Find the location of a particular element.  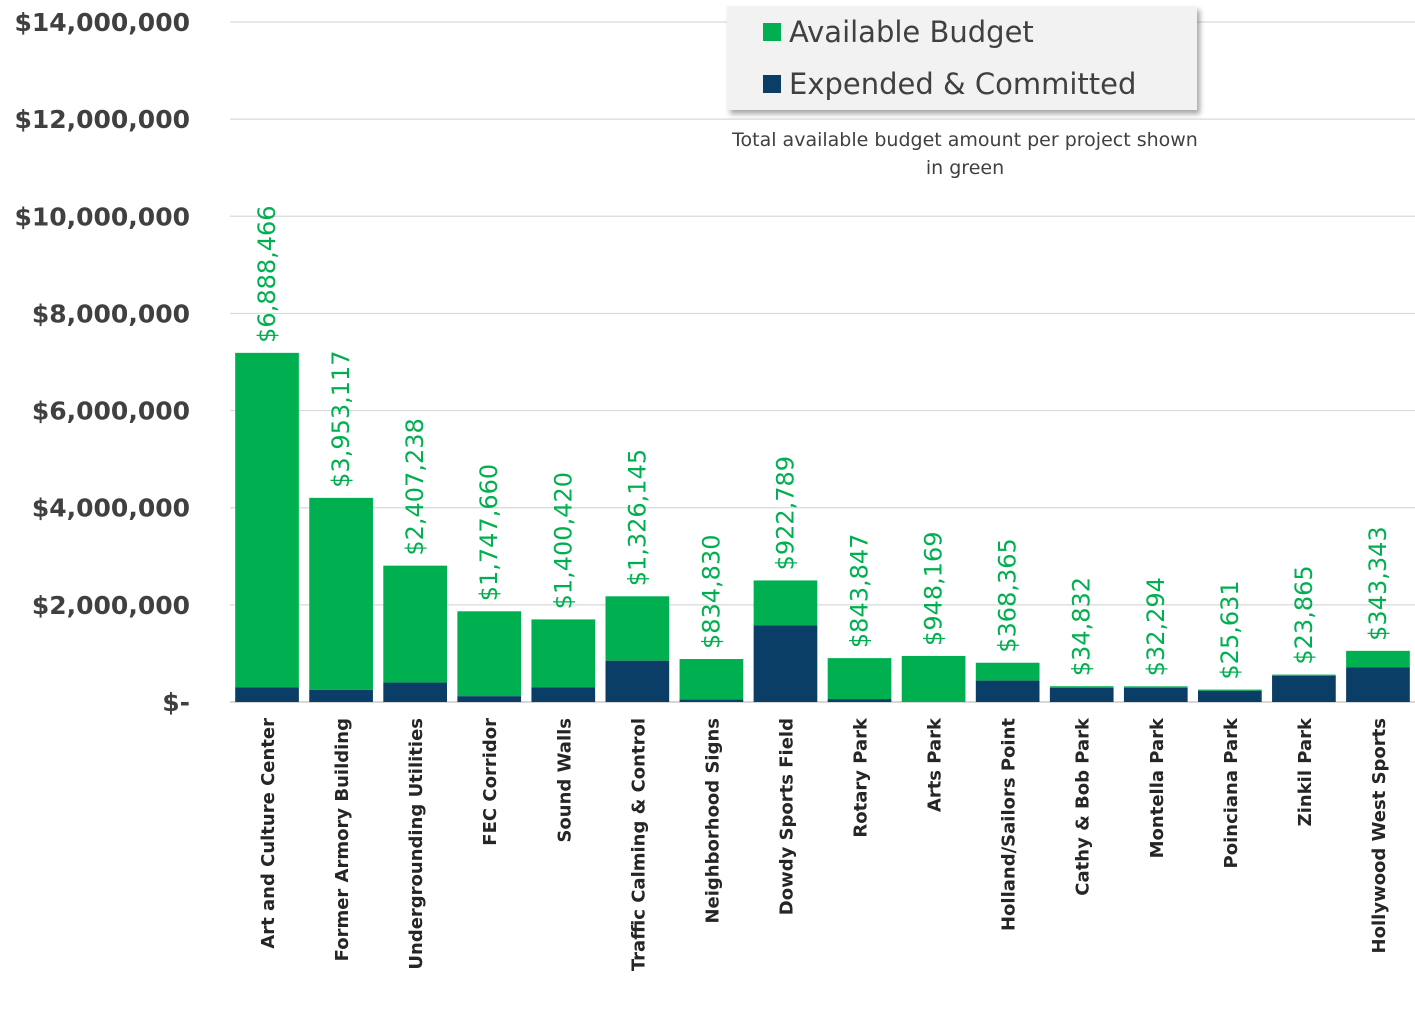

y-tick-label: $6,000,000 is located at coordinates (111, 411).